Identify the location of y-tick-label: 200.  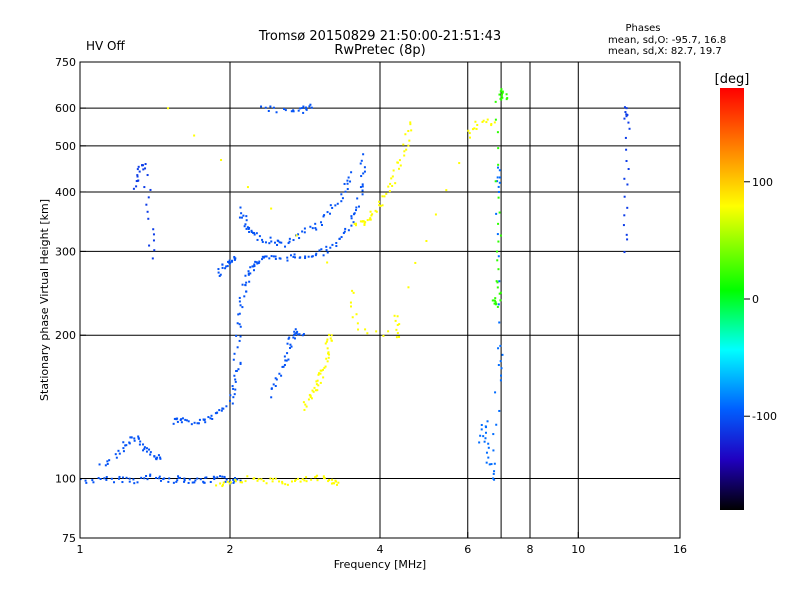
(65, 335).